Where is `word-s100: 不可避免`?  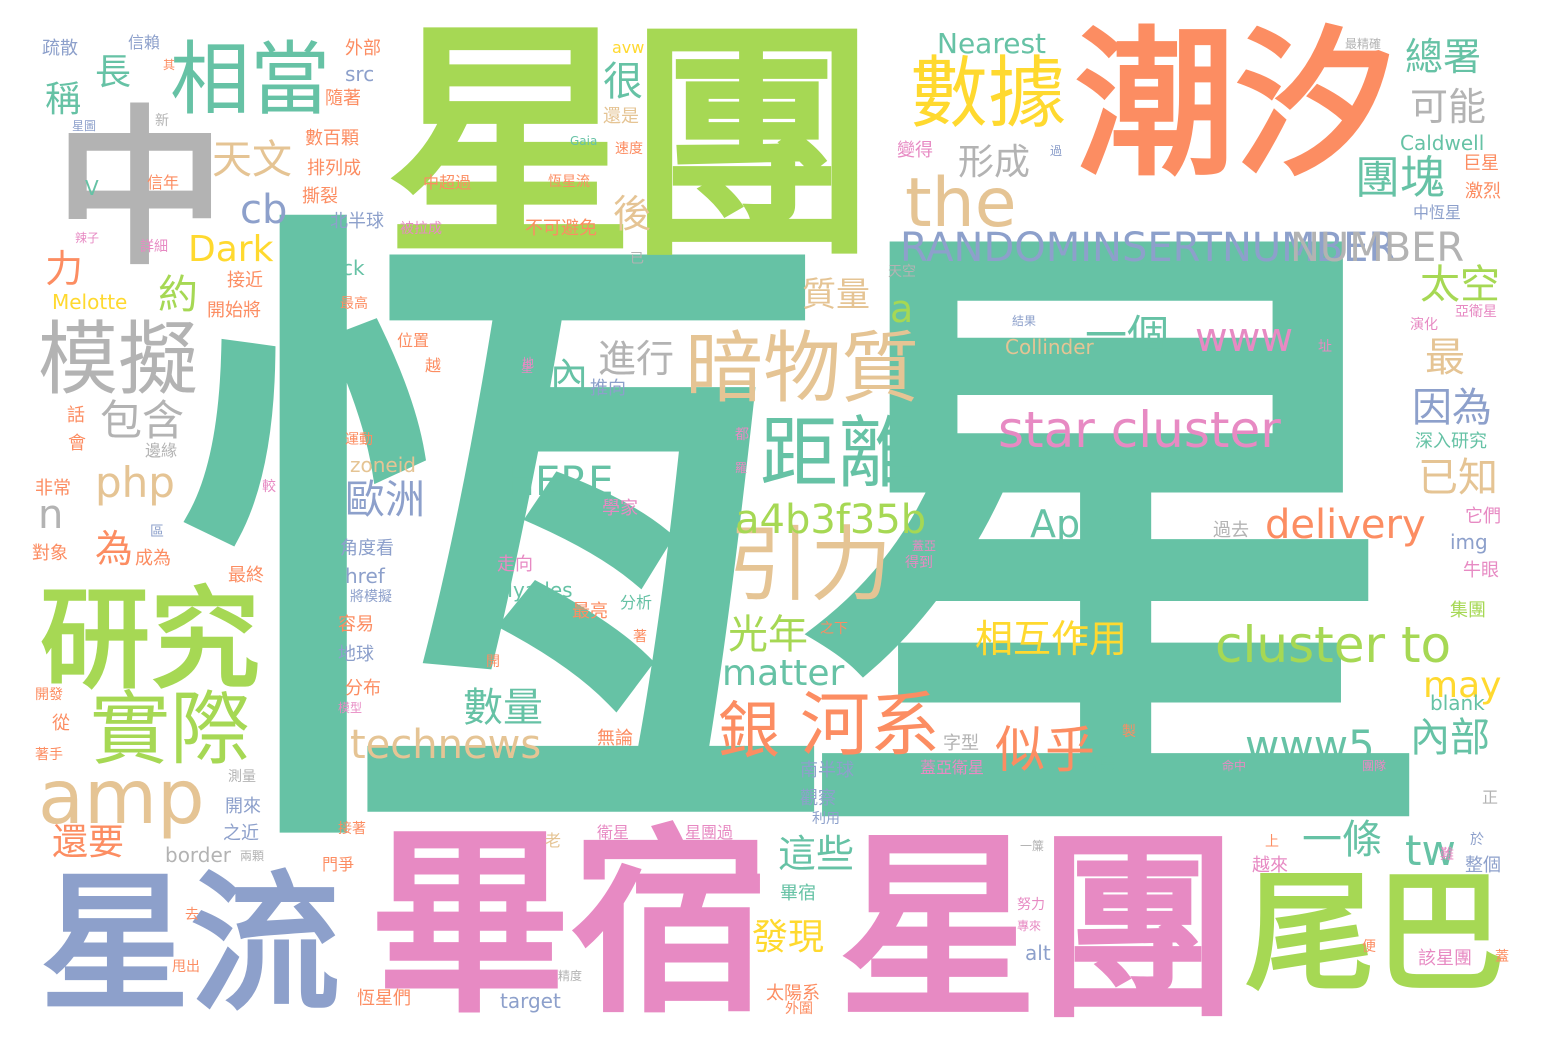
word-s100: 不可避免 is located at coordinates (561, 228).